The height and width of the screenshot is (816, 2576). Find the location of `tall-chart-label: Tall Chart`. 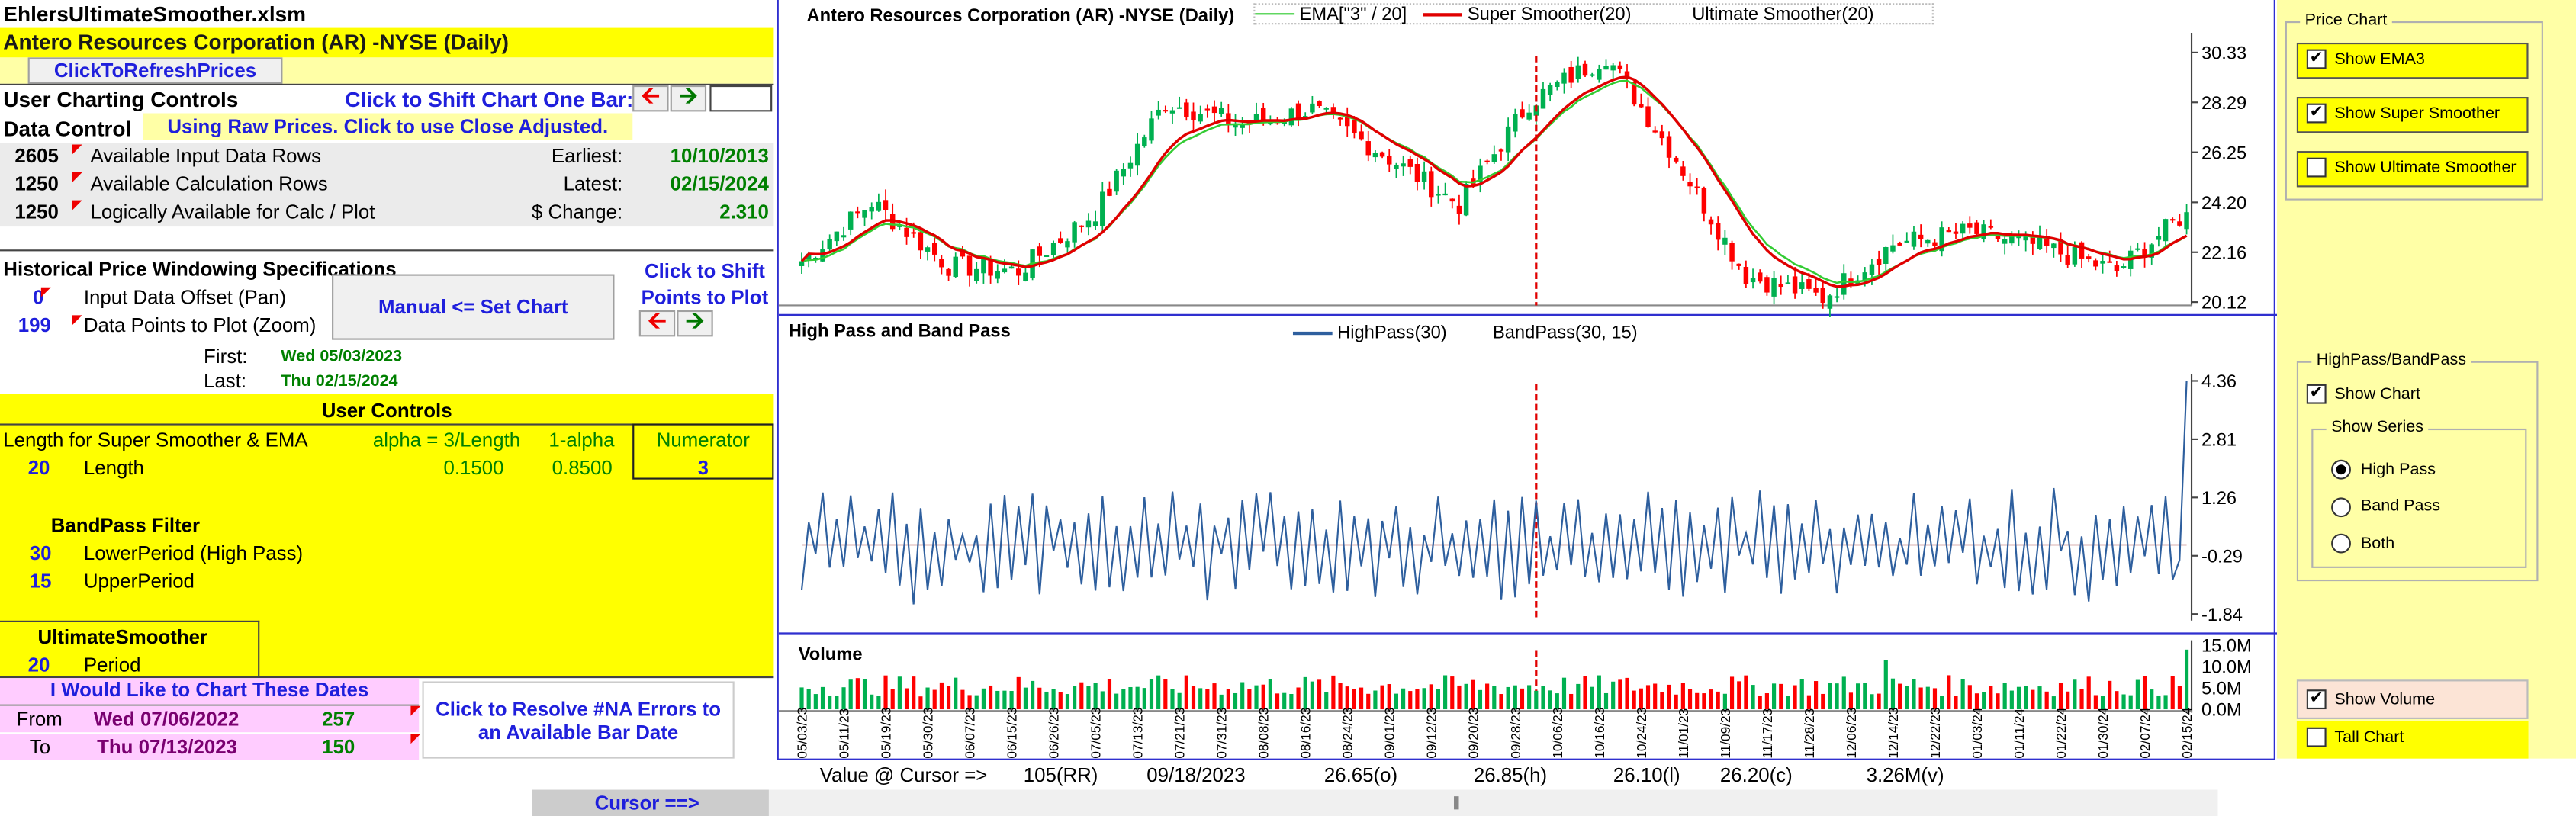

tall-chart-label: Tall Chart is located at coordinates (2369, 737).